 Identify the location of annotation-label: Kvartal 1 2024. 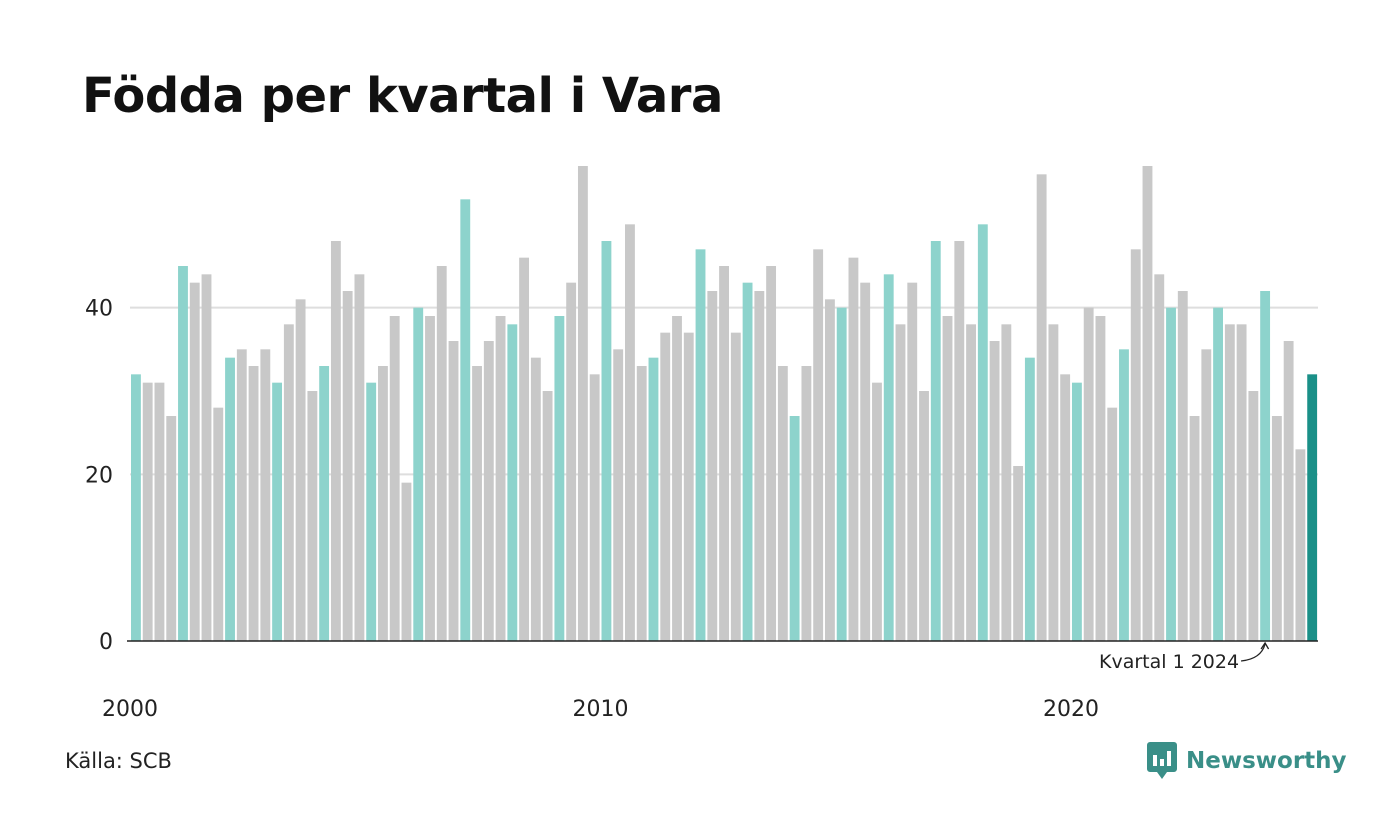
(1169, 662).